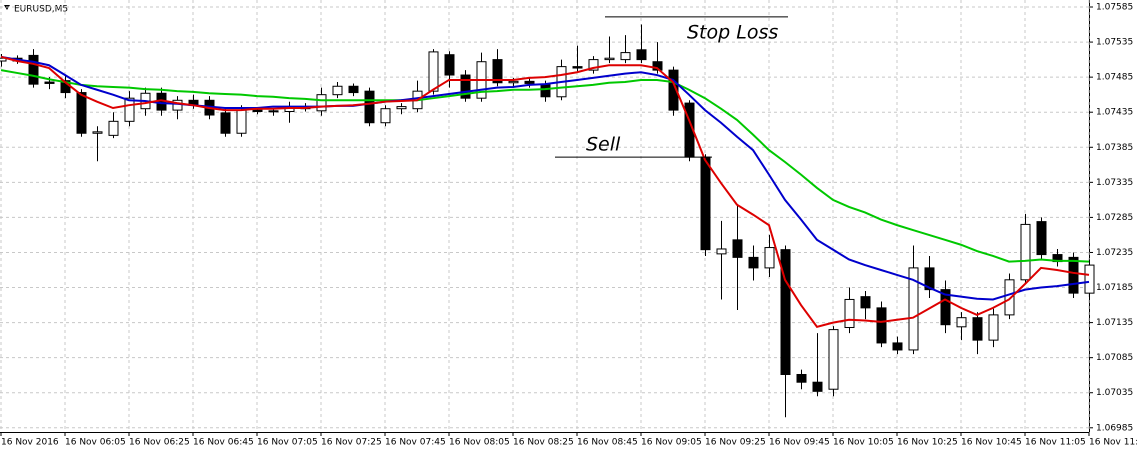  I want to click on y-tick-label: 1.07485, so click(1114, 78).